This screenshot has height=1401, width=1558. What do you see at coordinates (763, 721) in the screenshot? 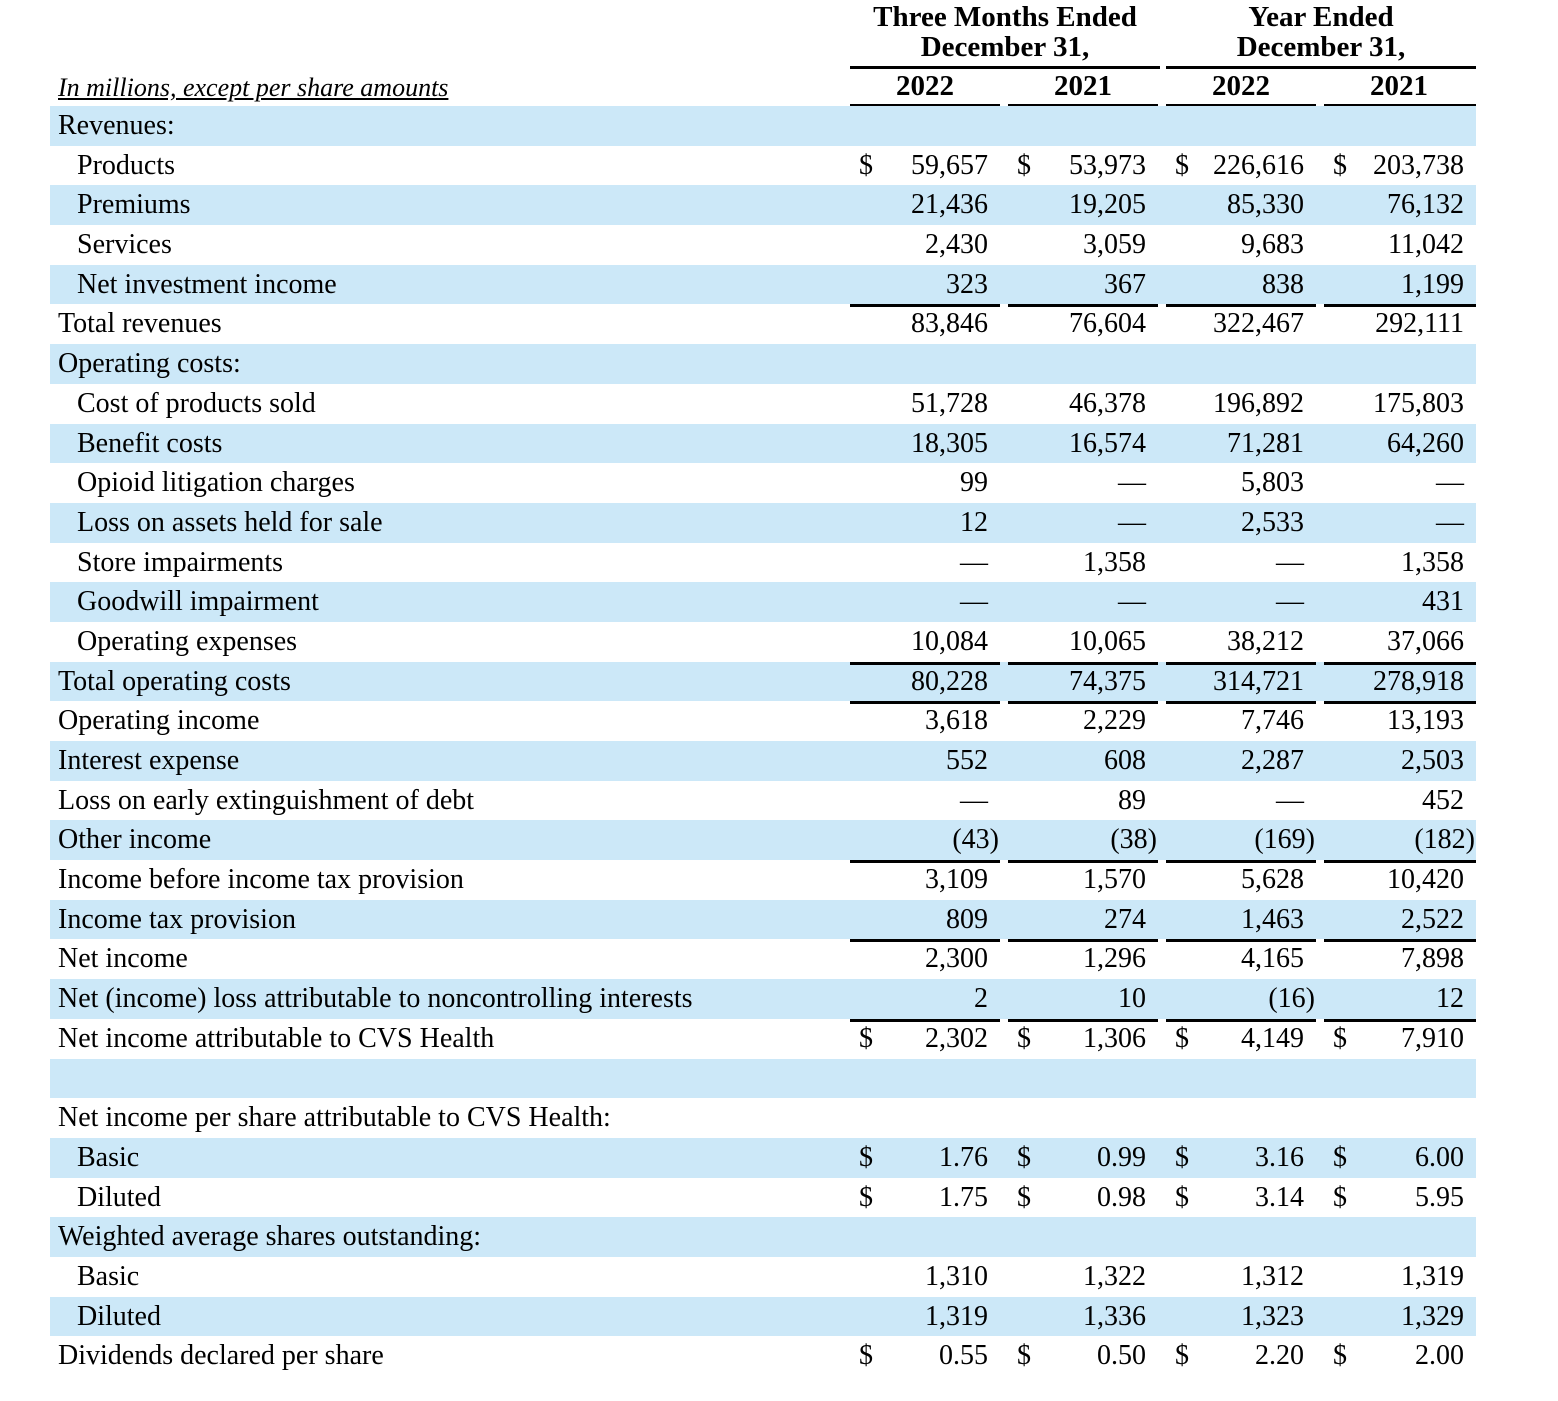
I see `table-row-operating-income: Operating income 3,618 2,229 7,746 13,193` at bounding box center [763, 721].